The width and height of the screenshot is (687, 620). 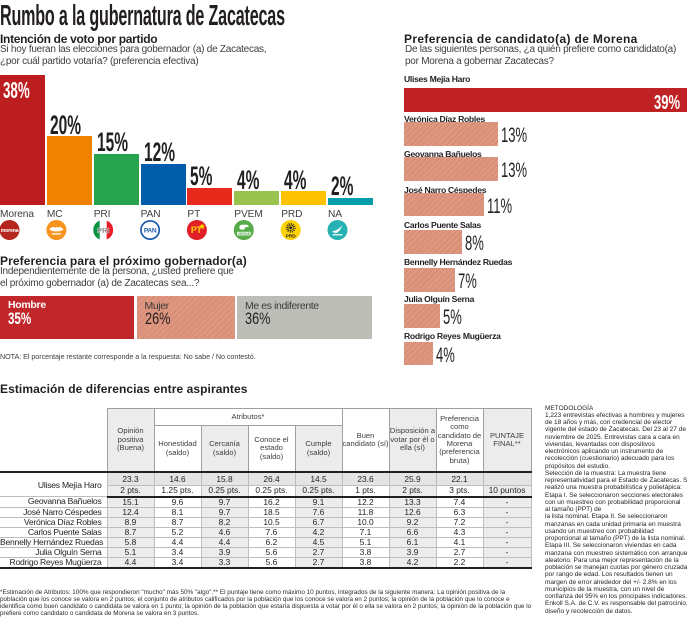 I want to click on svg-text: PT, so click(x=197, y=230).